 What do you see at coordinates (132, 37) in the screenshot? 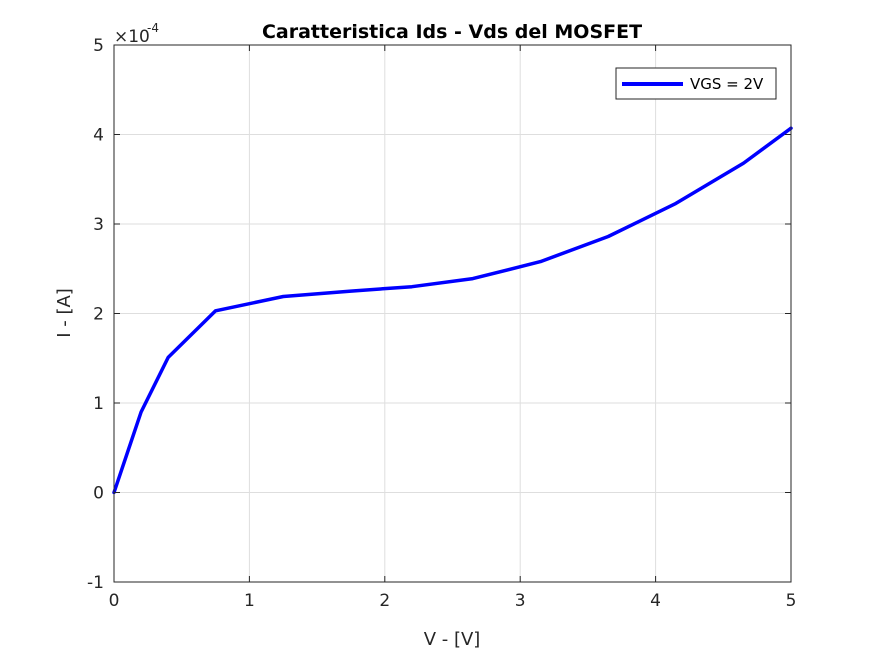
I see `y-multiplier: ×10` at bounding box center [132, 37].